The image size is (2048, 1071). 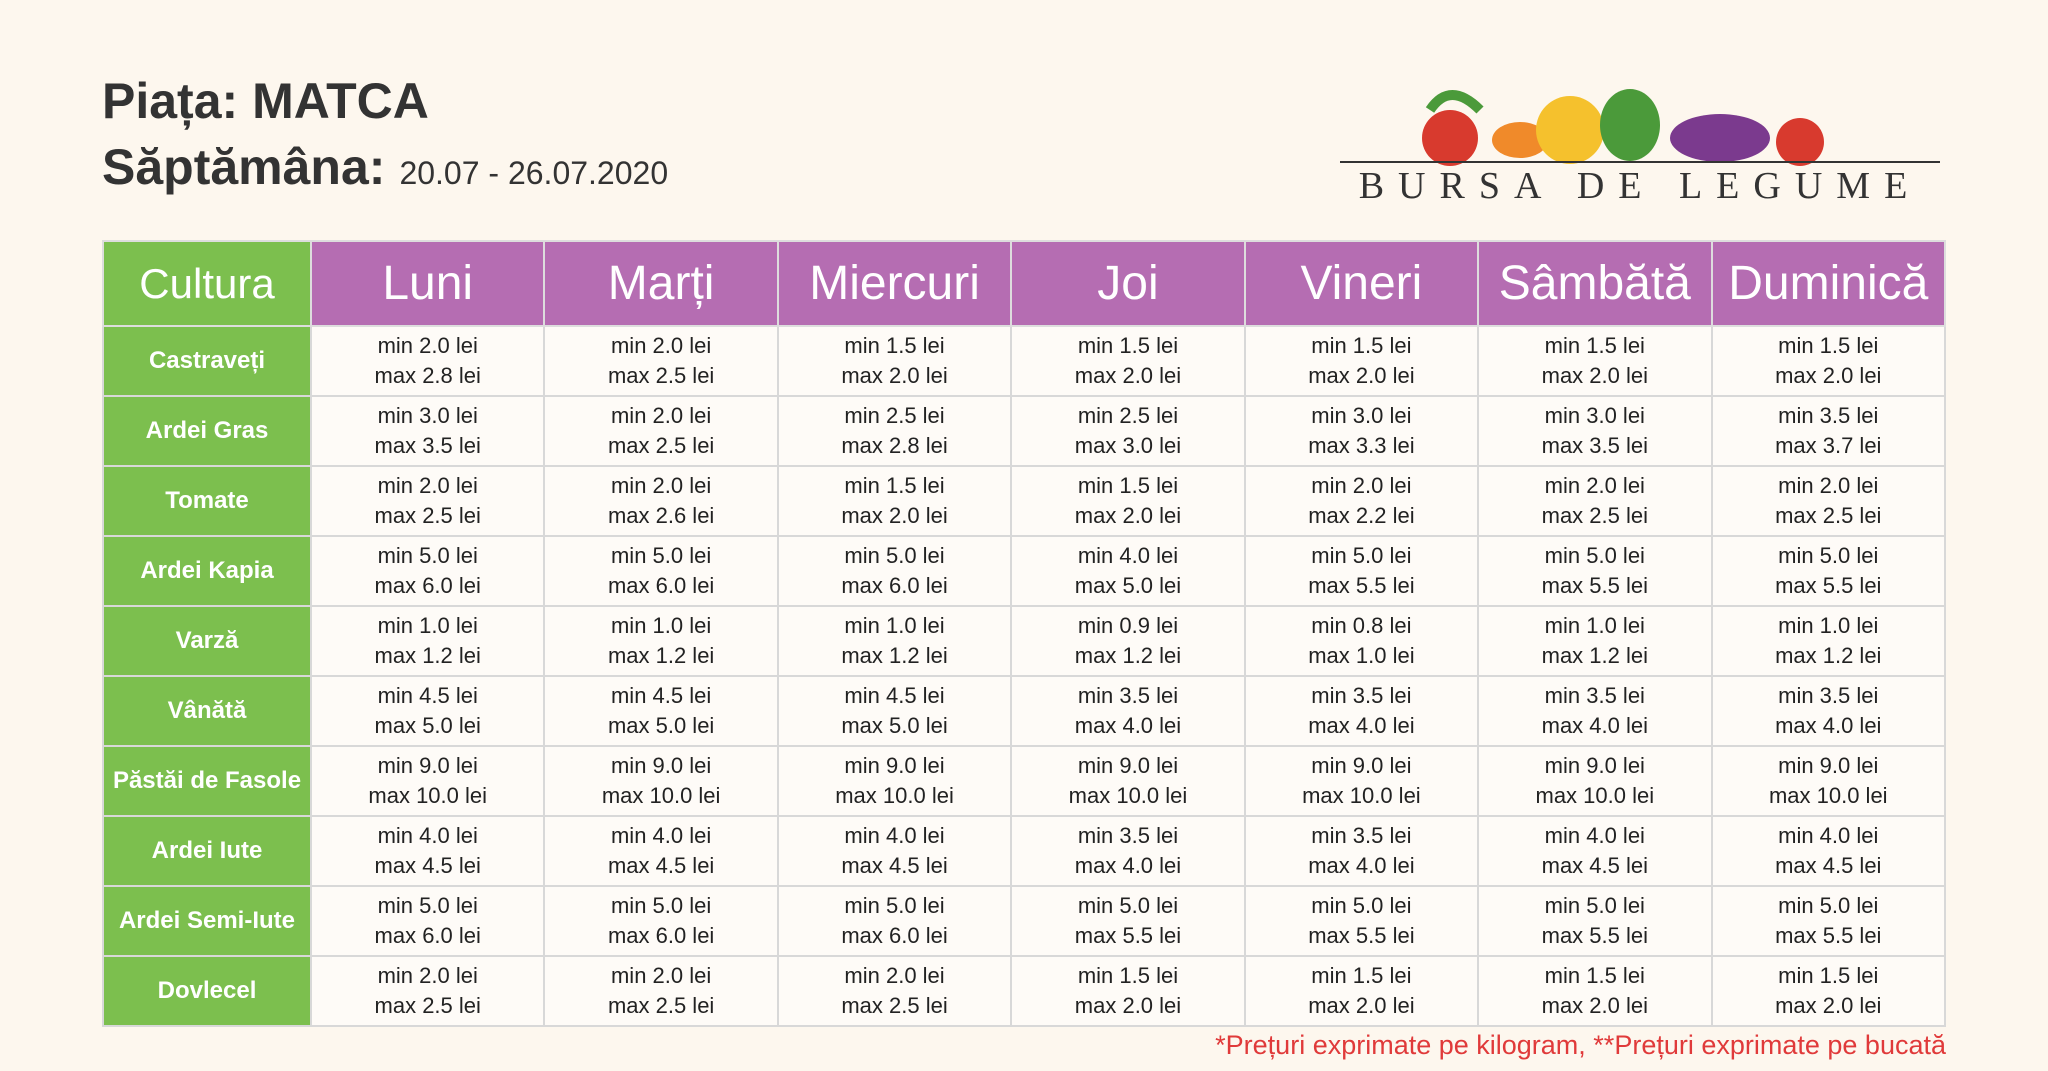 What do you see at coordinates (1361, 655) in the screenshot?
I see `max-price: max 1.0 lei` at bounding box center [1361, 655].